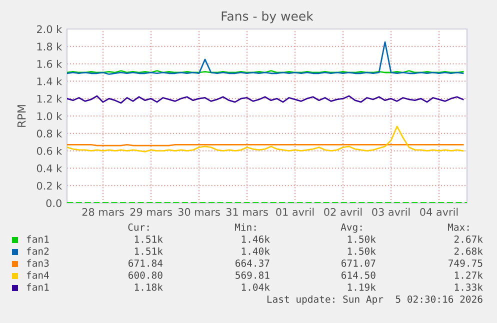 The image size is (497, 323). I want to click on y-tick-label: 0.8 k, so click(49, 133).